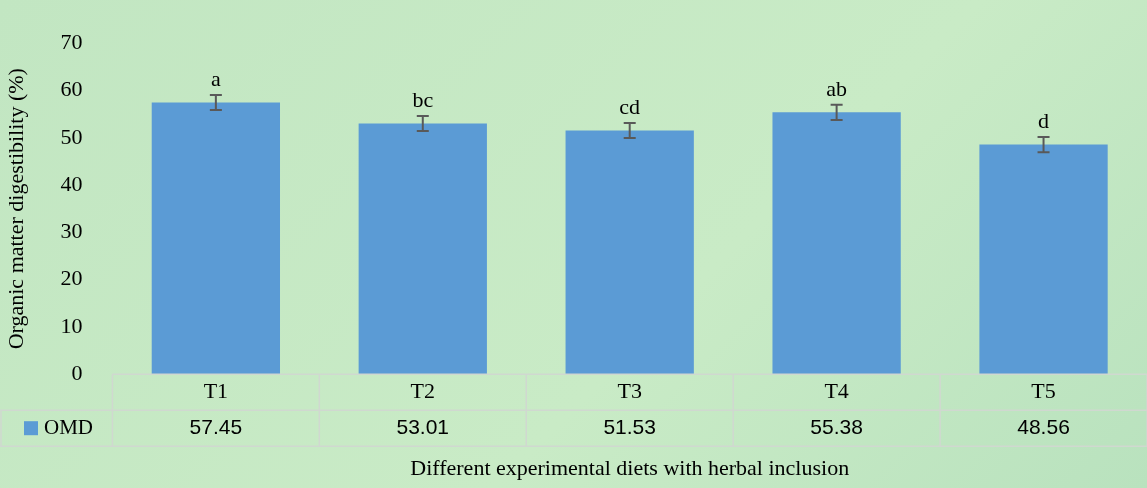 This screenshot has width=1147, height=488. What do you see at coordinates (71, 325) in the screenshot?
I see `y-tick-label: 10` at bounding box center [71, 325].